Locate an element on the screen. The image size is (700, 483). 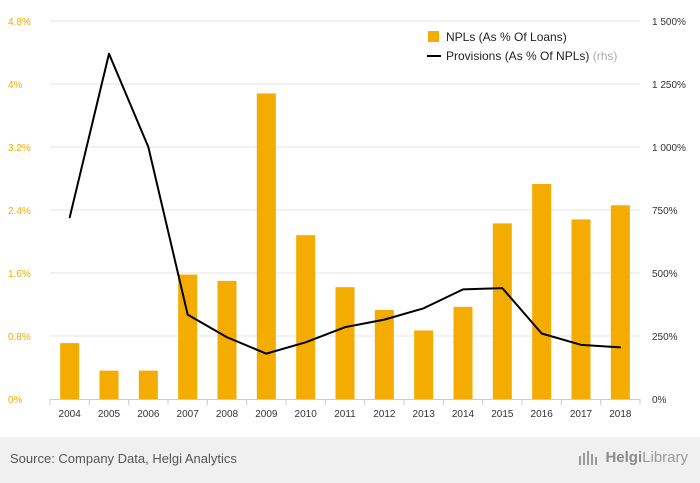
source-text: Source: Company Data, Helgi Analytics is located at coordinates (123, 458).